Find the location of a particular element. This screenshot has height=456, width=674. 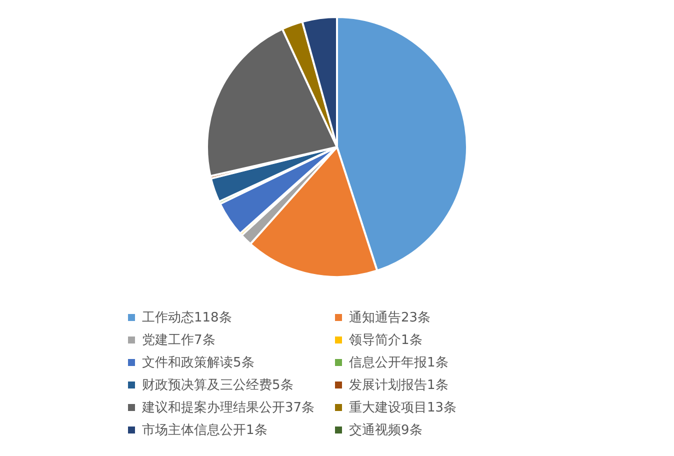

legend-label: 党建工作7条 is located at coordinates (179, 340).